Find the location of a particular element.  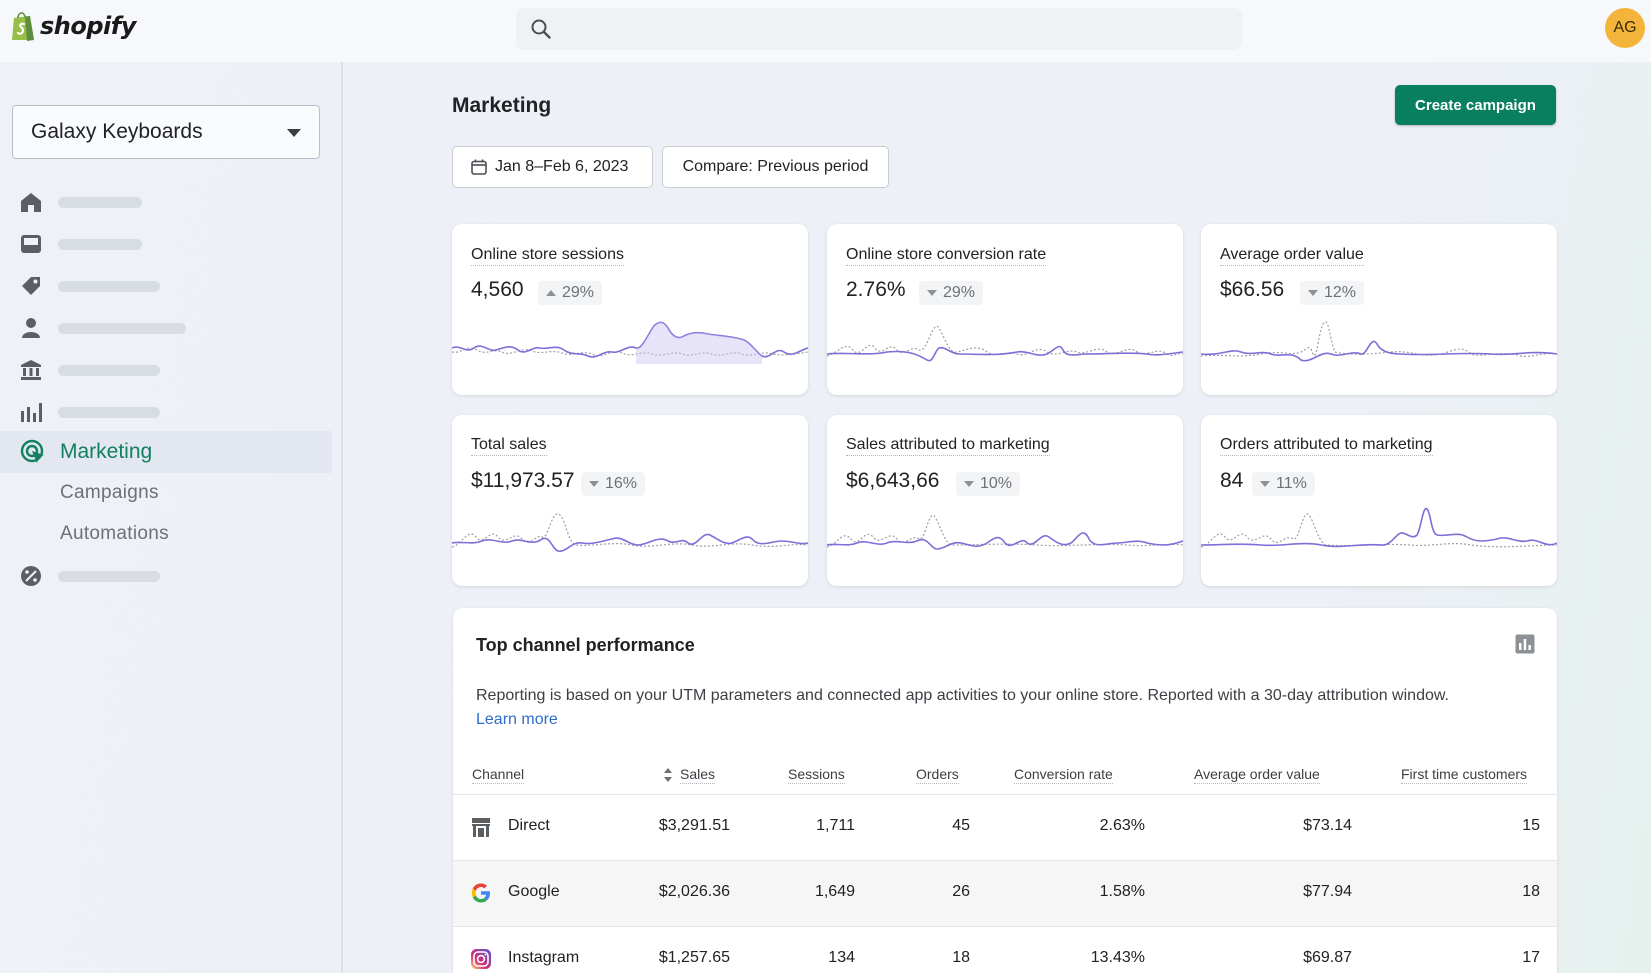

metric-title: Online store sessions is located at coordinates (547, 256).